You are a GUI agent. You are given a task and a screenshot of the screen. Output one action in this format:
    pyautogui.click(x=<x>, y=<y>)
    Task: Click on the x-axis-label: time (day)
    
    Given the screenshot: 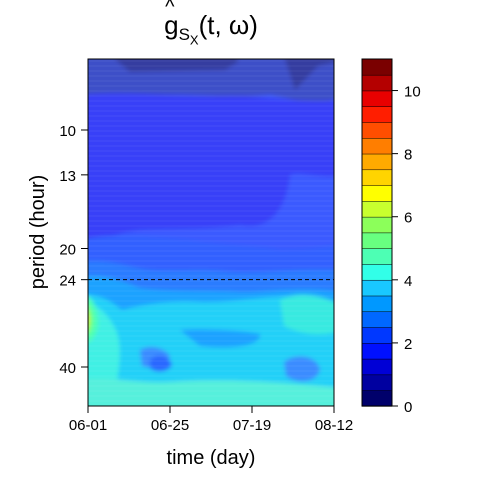 What is the action you would take?
    pyautogui.click(x=211, y=458)
    